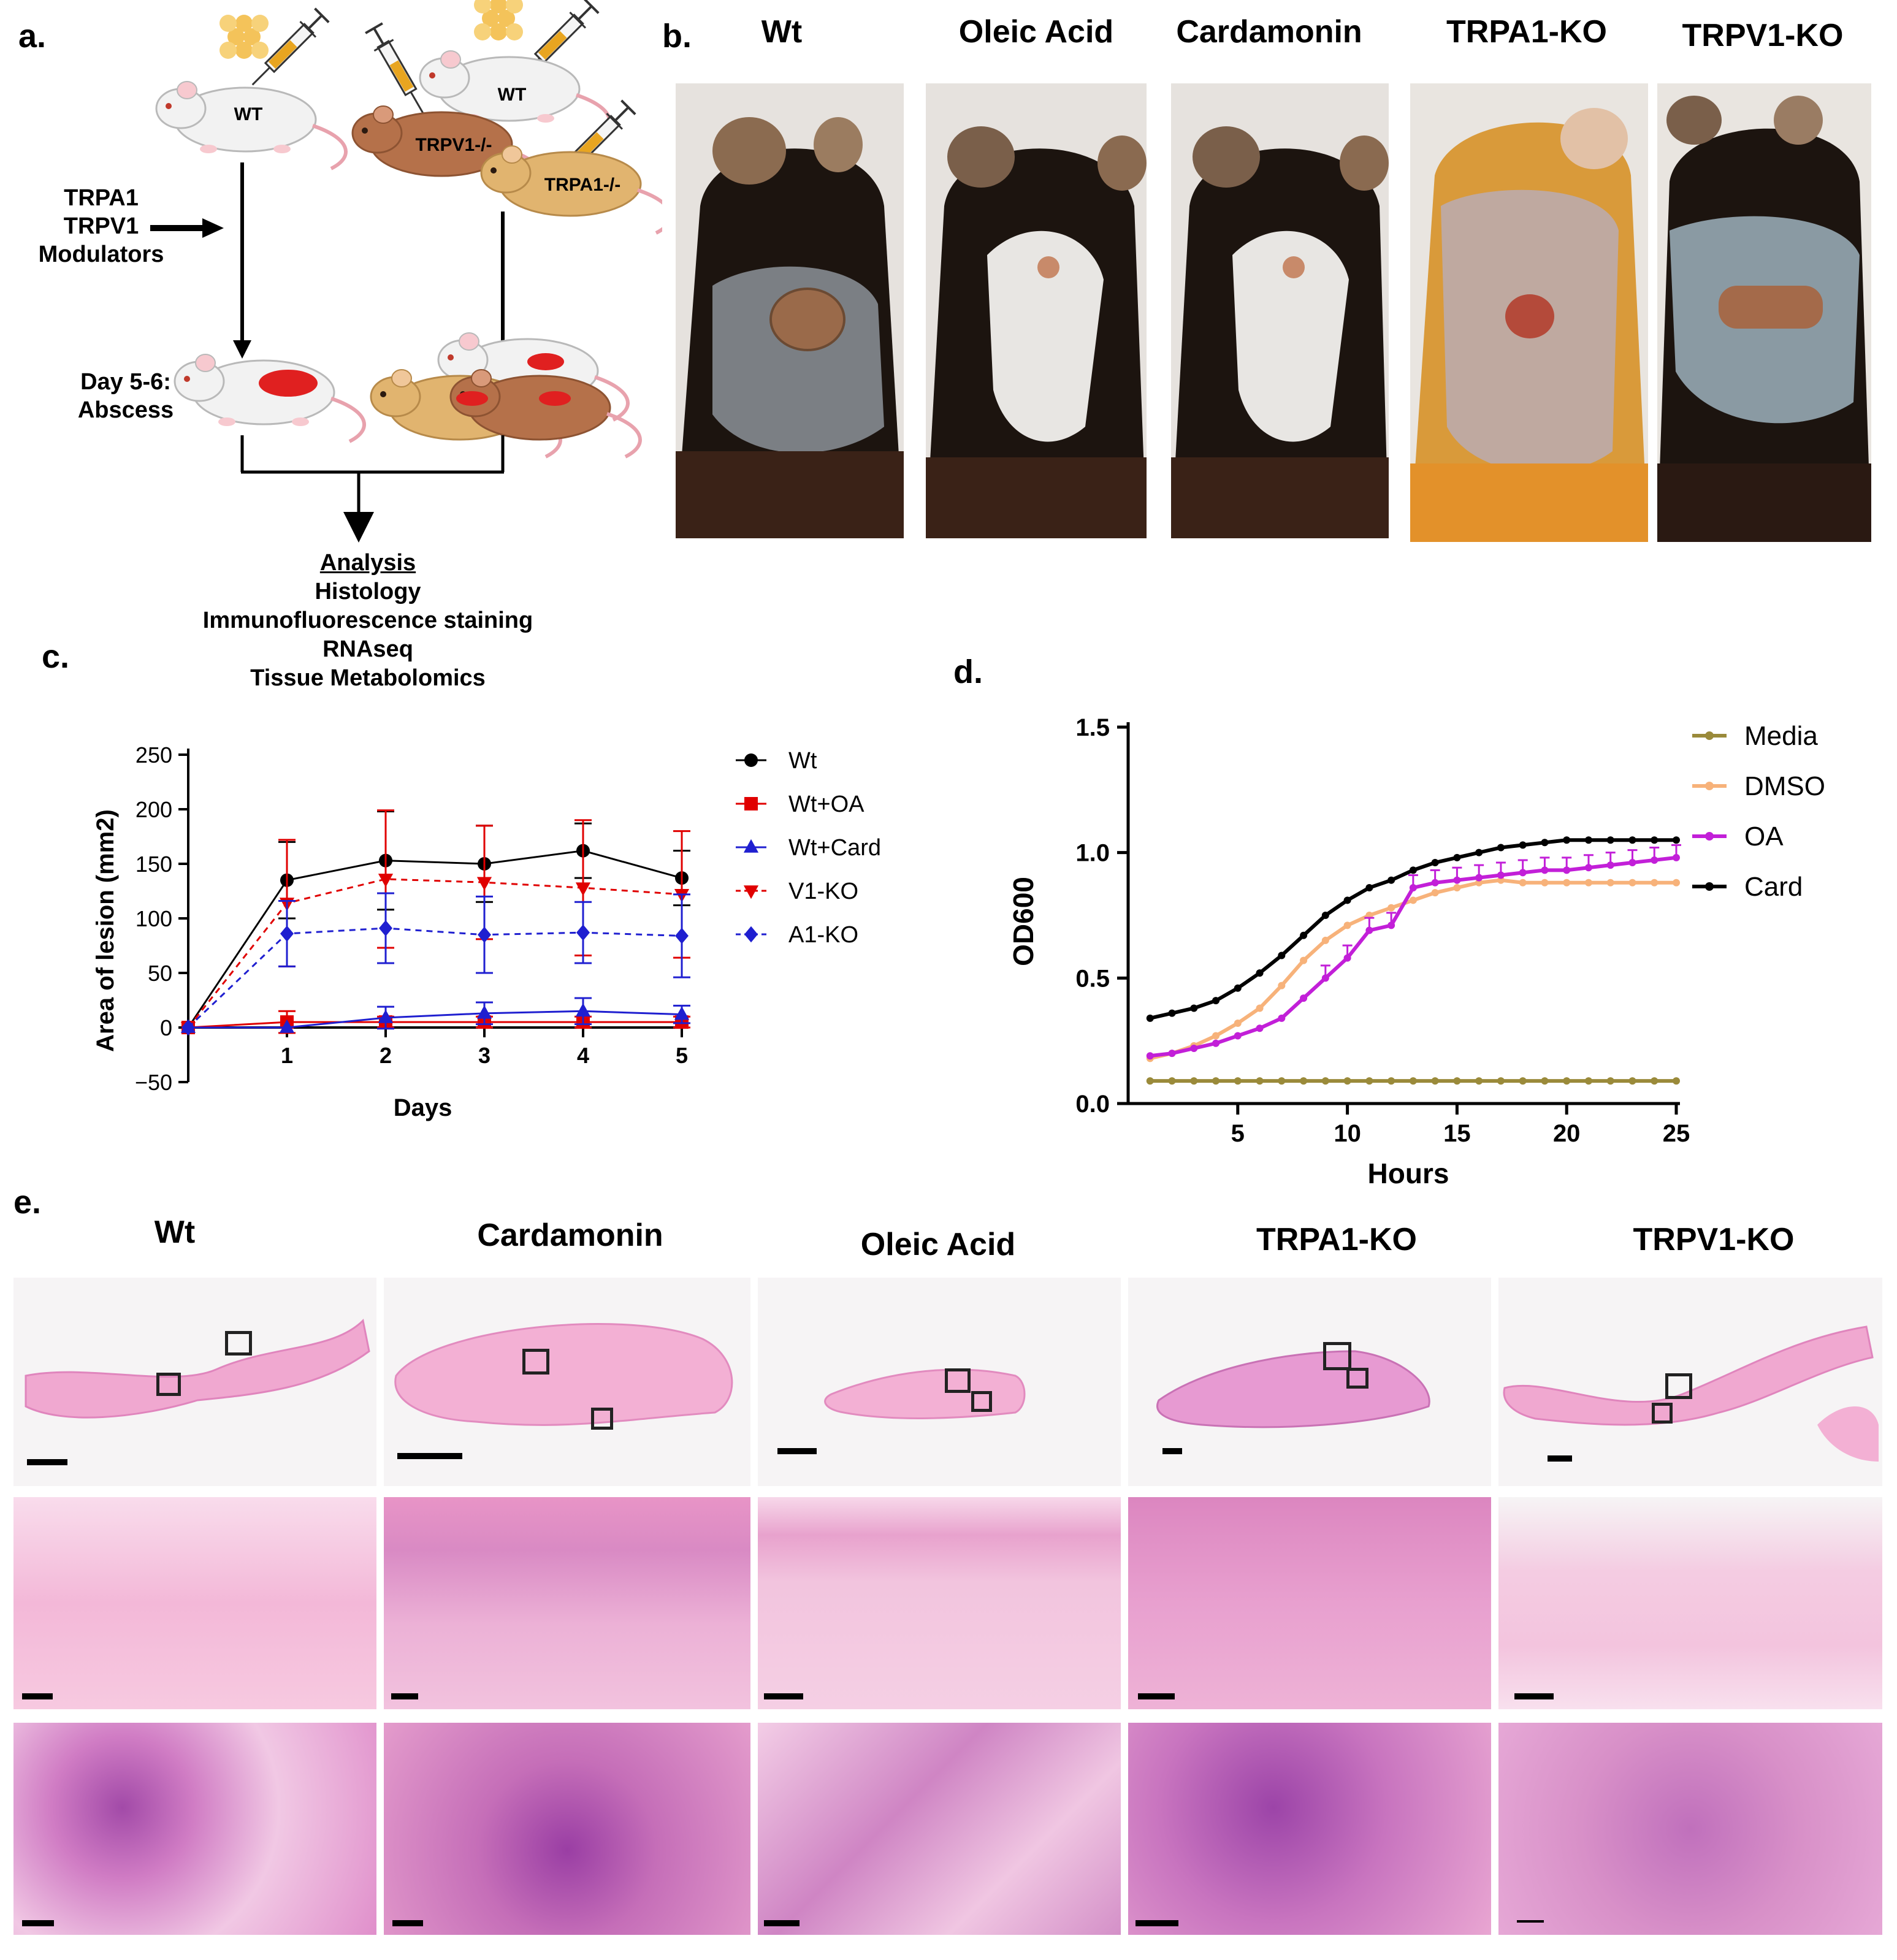  I want to click on series-line, so click(434, 939).